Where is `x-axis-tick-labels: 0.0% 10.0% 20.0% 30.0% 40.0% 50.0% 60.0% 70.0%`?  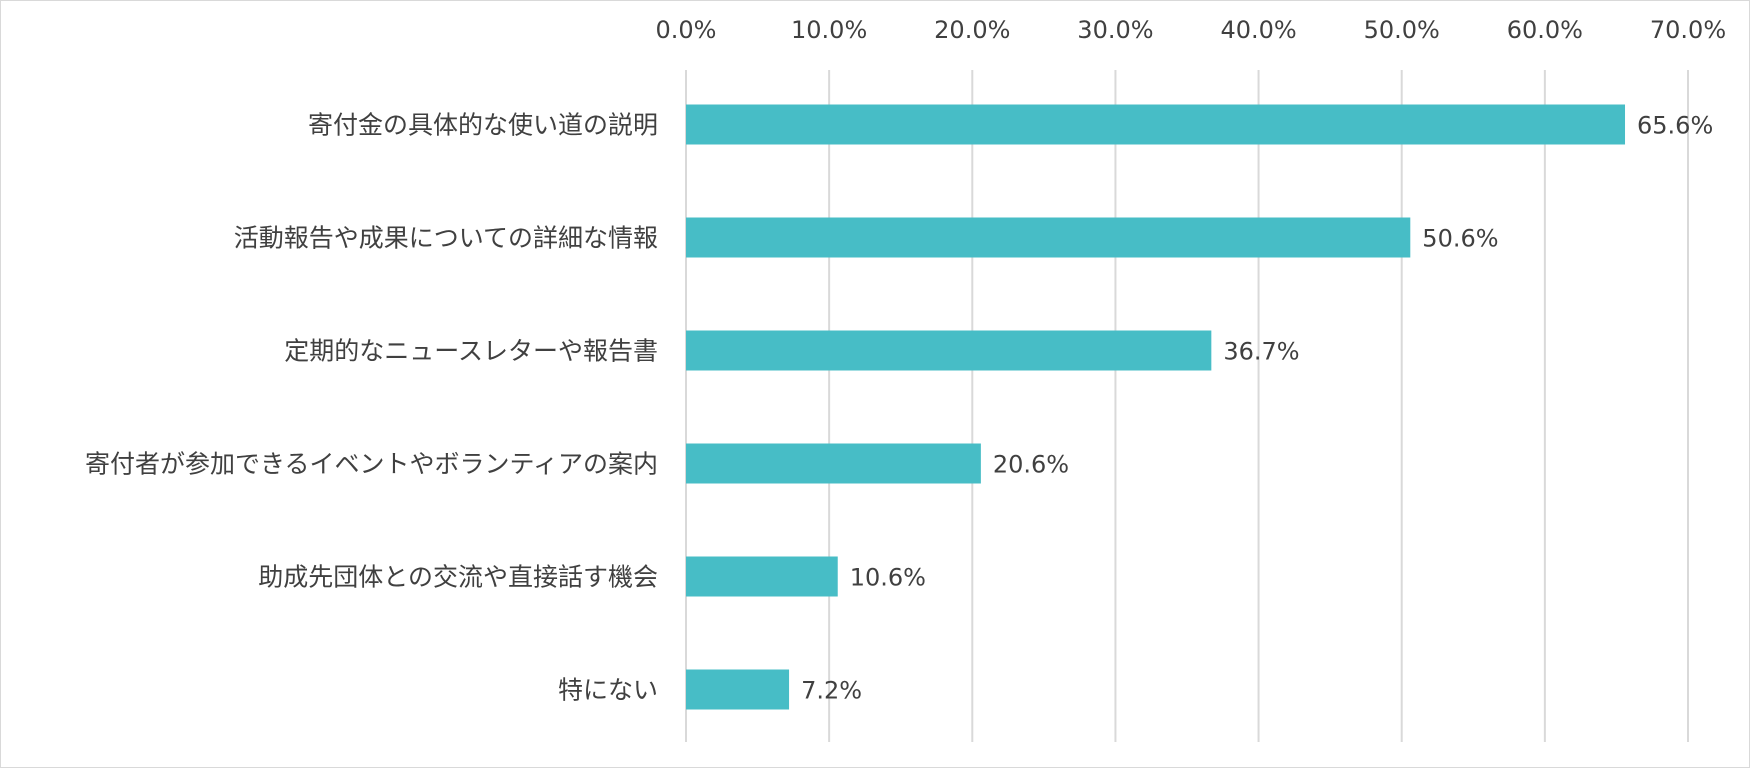 x-axis-tick-labels: 0.0% 10.0% 20.0% 30.0% 40.0% 50.0% 60.0% 70.0% is located at coordinates (1191, 30).